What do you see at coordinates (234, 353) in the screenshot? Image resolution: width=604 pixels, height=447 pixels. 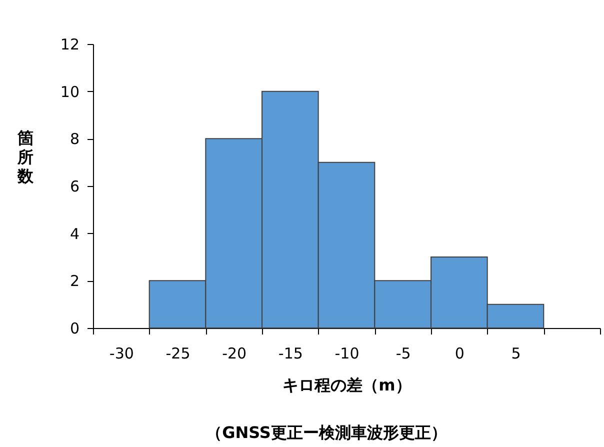 I see `x-tick-label: -20` at bounding box center [234, 353].